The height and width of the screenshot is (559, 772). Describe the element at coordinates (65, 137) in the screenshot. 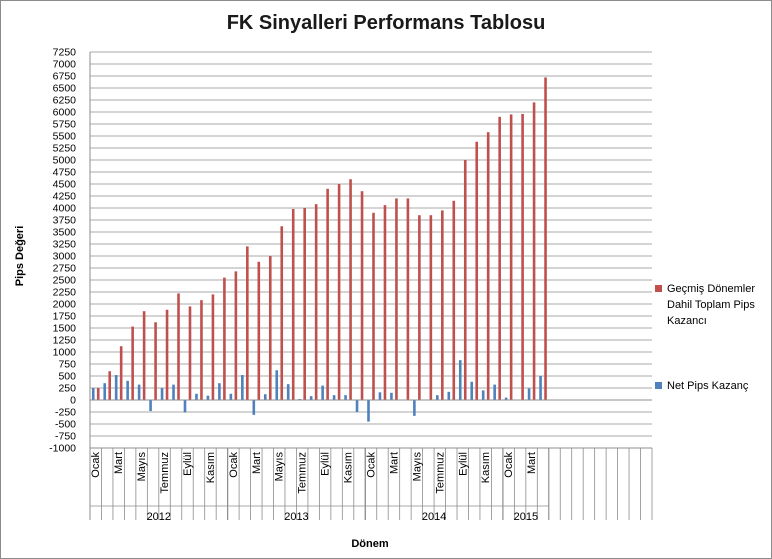

I see `y-tick-label: 5500` at that location.